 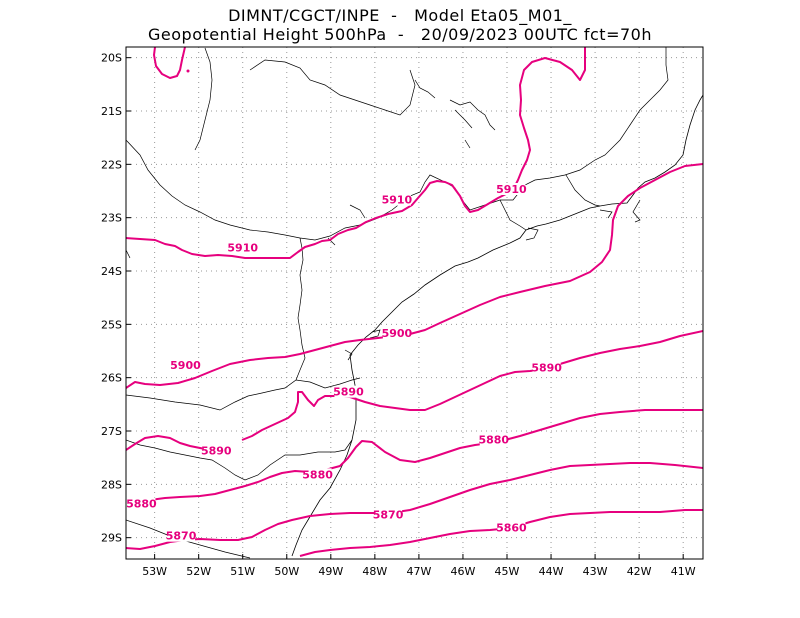 What do you see at coordinates (492, 280) in the screenshot?
I see `bay-coast` at bounding box center [492, 280].